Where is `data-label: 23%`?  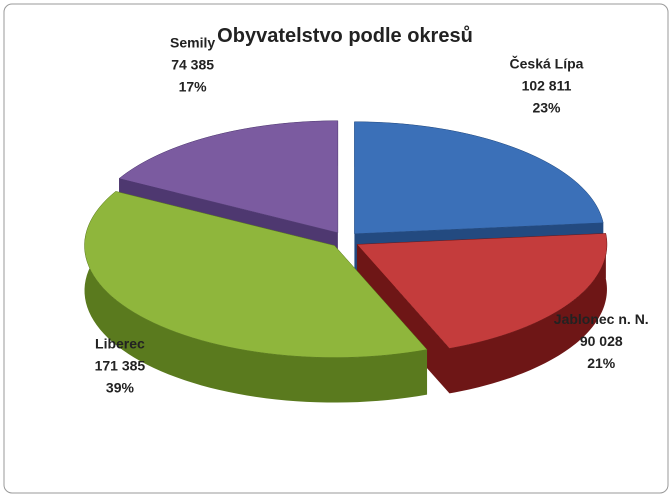 data-label: 23% is located at coordinates (546, 107).